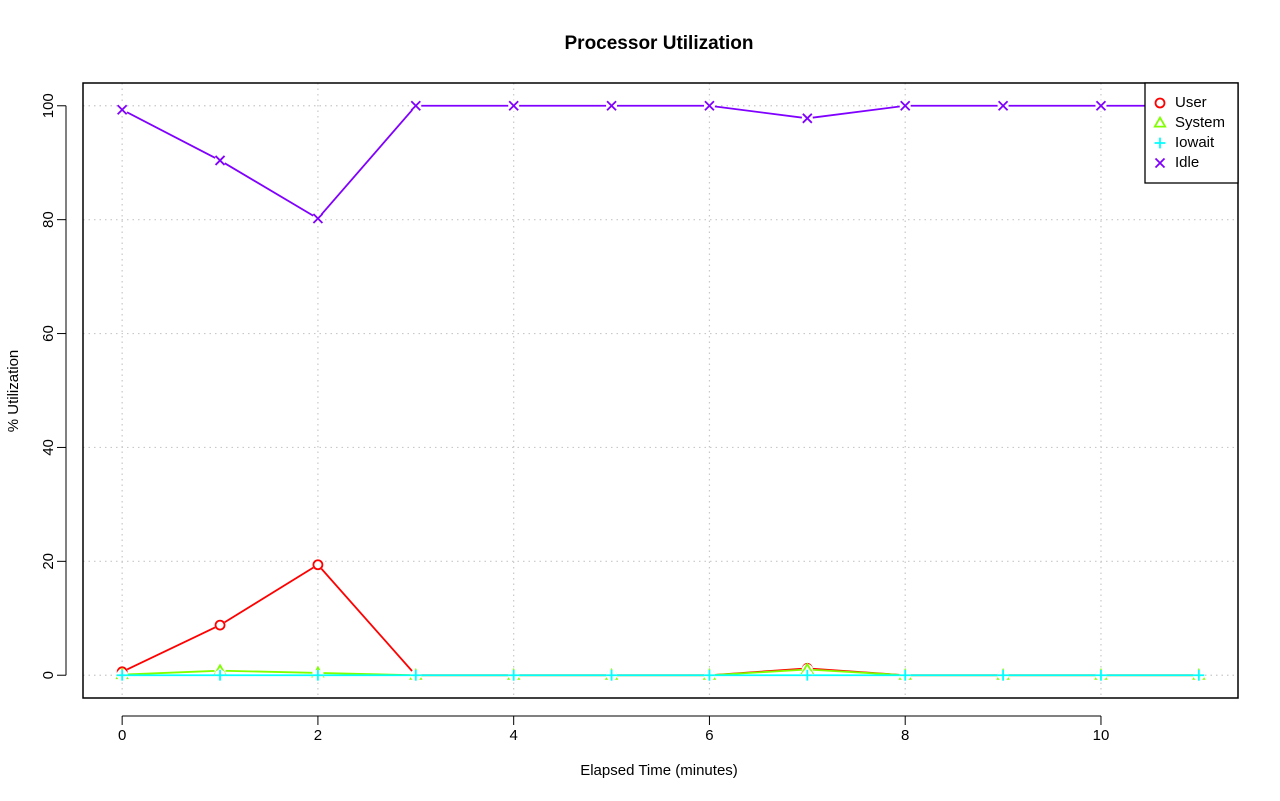  Describe the element at coordinates (660, 675) in the screenshot. I see `series-iowait` at that location.